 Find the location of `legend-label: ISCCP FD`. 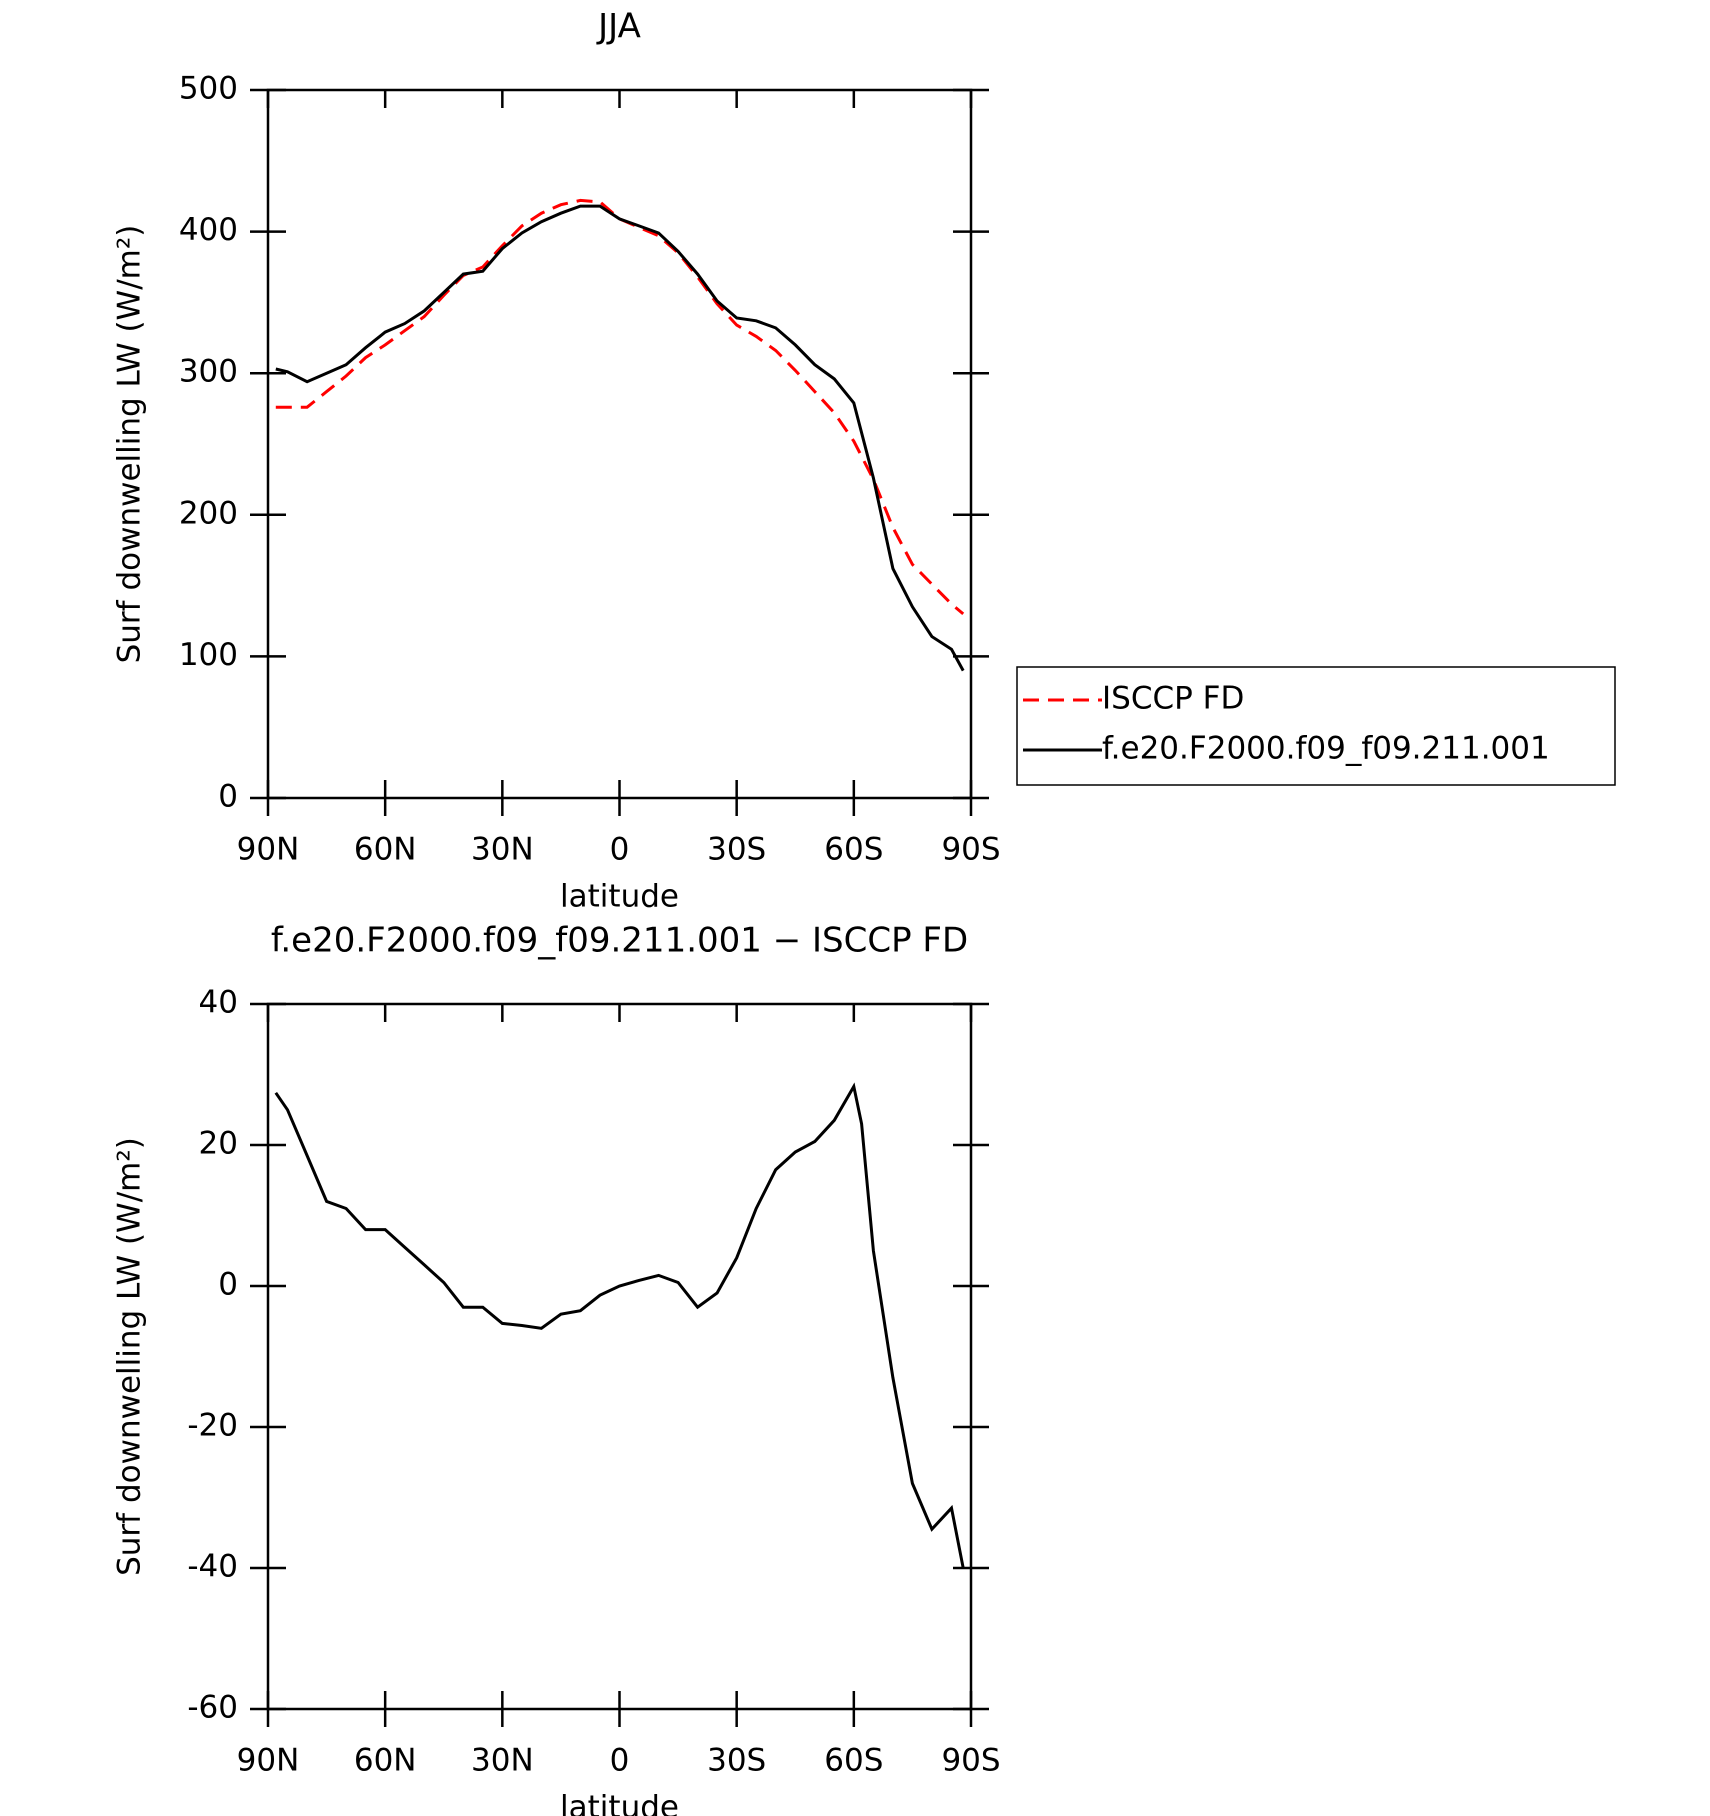

legend-label: ISCCP FD is located at coordinates (1173, 699).